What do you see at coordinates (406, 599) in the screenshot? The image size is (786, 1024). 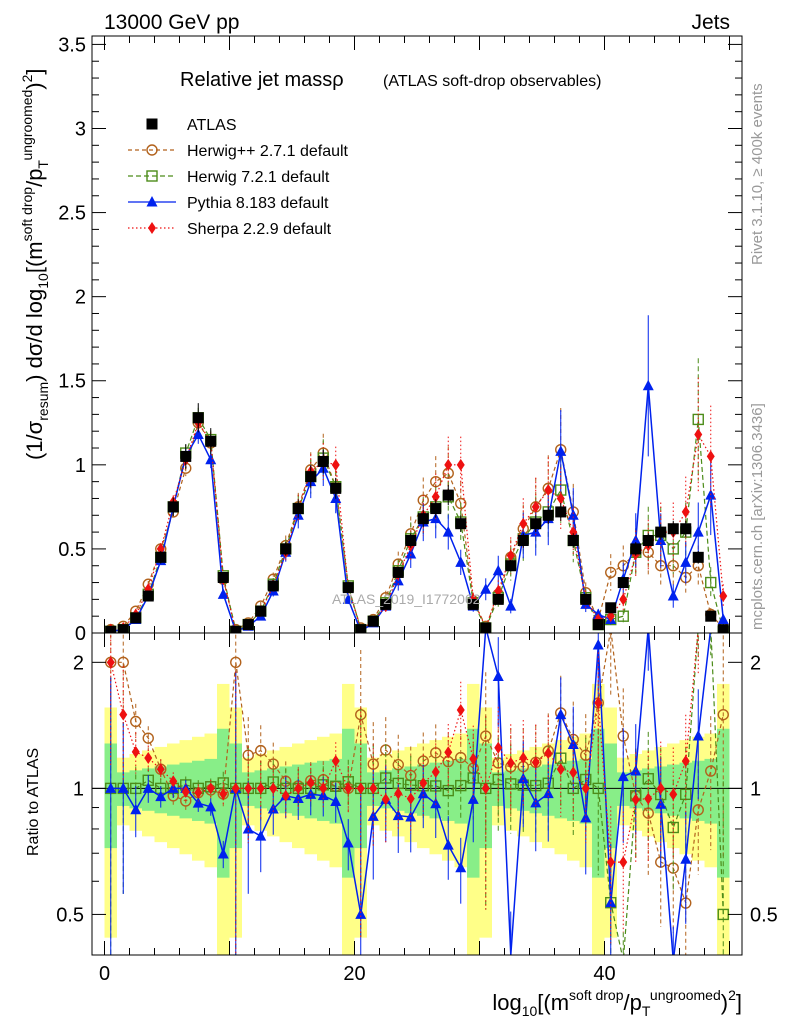 I see `analysis-watermark: ATLAS_2019_I1772062` at bounding box center [406, 599].